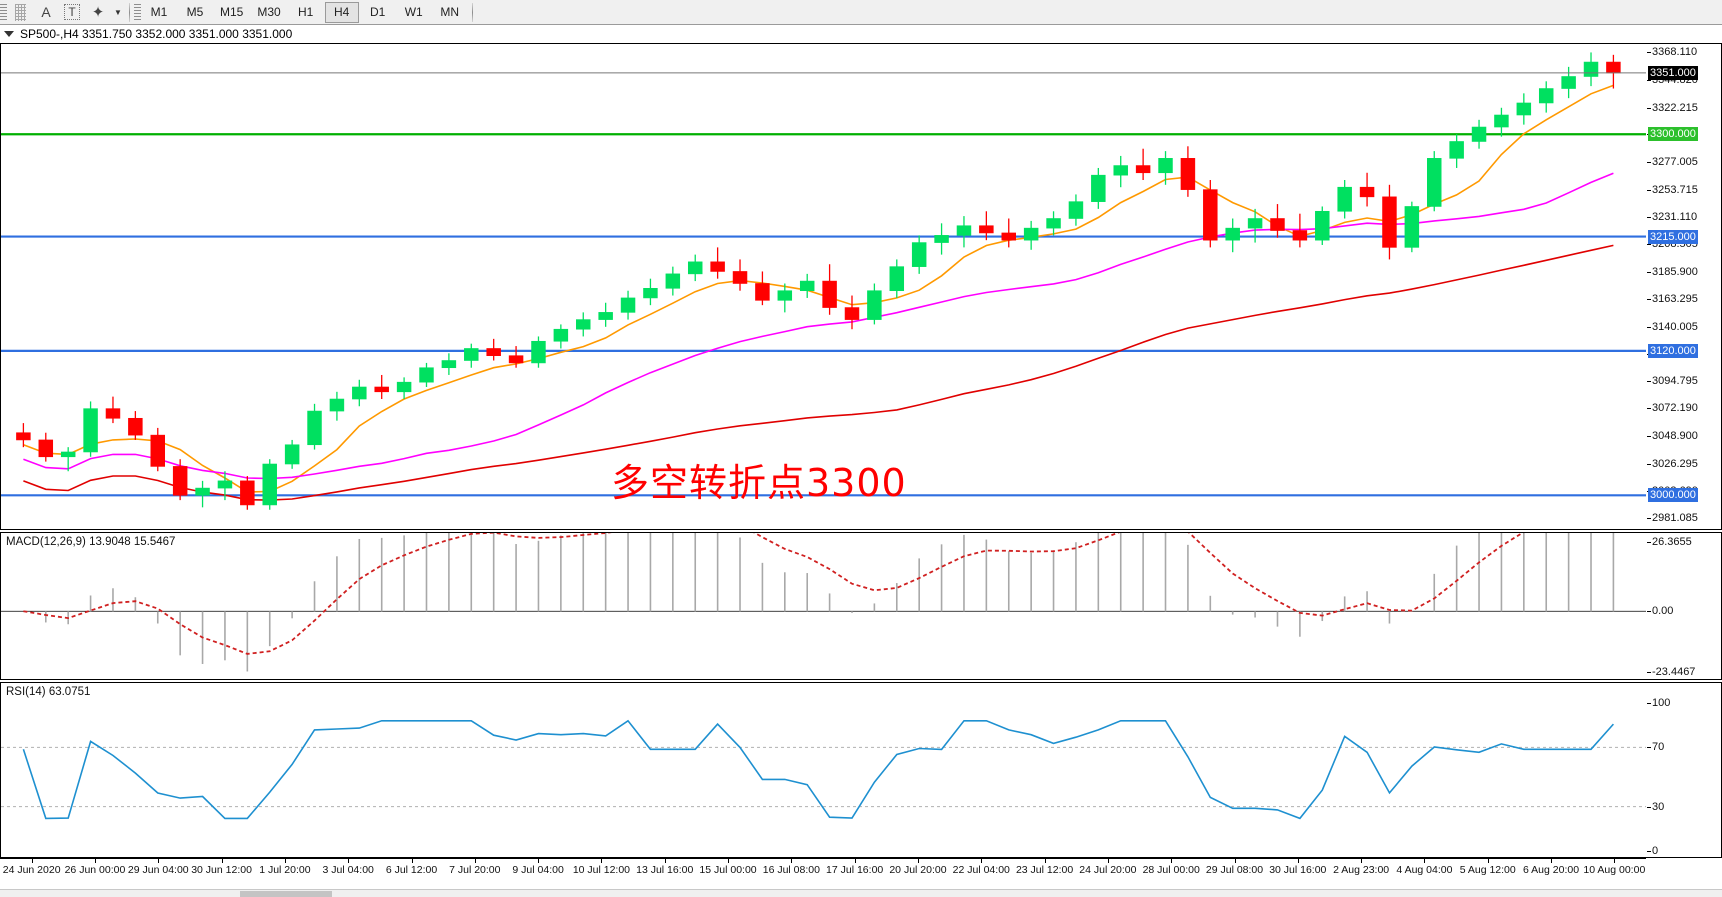 The height and width of the screenshot is (897, 1722). What do you see at coordinates (1672, 217) in the screenshot?
I see `price-tick-label: 3231.110` at bounding box center [1672, 217].